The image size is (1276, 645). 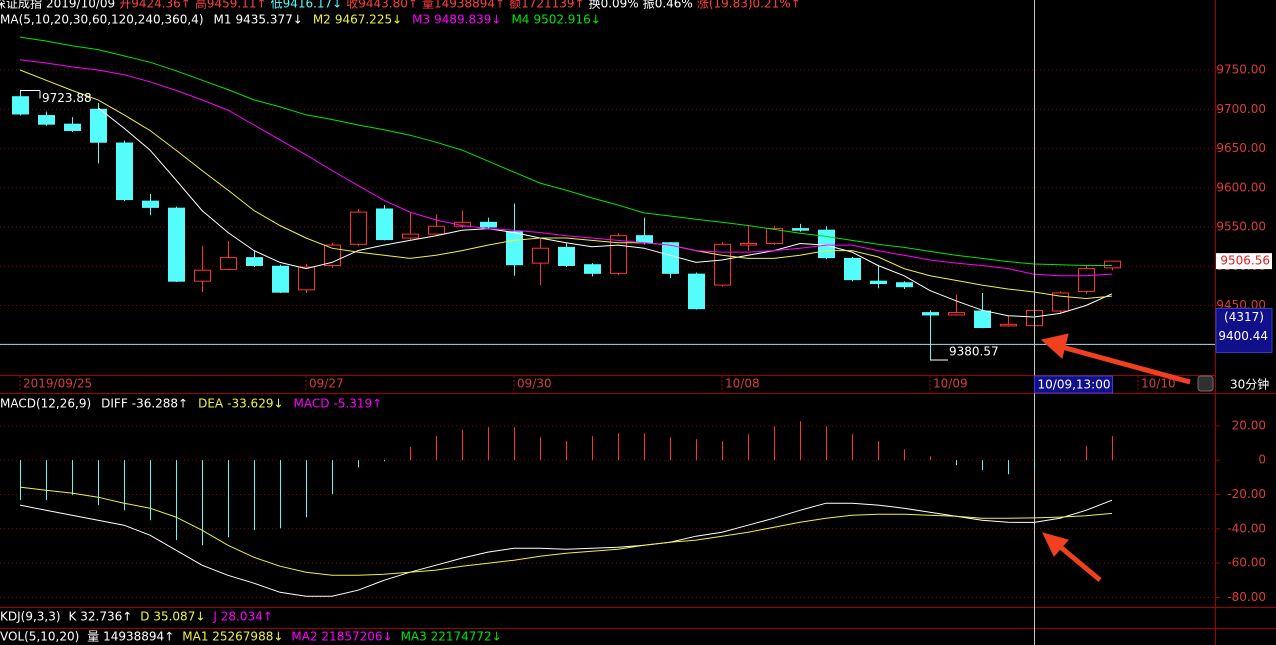 I want to click on legend-value: 9435.377↓, so click(x=269, y=20).